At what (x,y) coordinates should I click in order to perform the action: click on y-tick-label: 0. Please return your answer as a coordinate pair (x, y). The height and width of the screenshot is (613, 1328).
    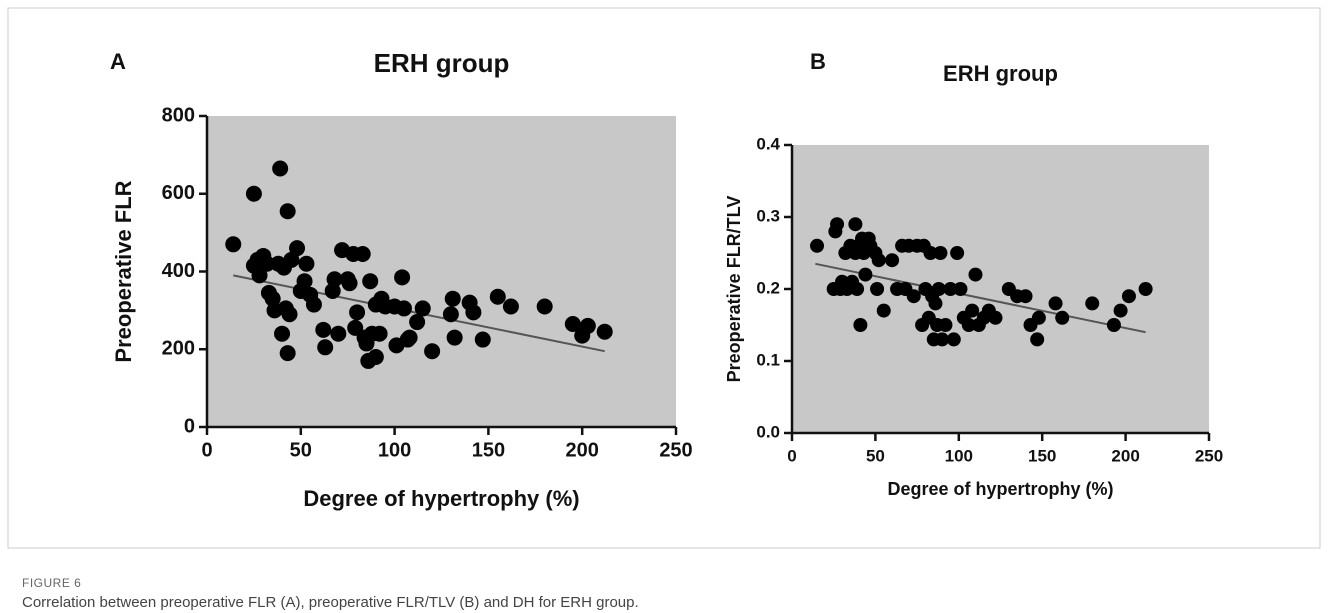
    Looking at the image, I should click on (189, 426).